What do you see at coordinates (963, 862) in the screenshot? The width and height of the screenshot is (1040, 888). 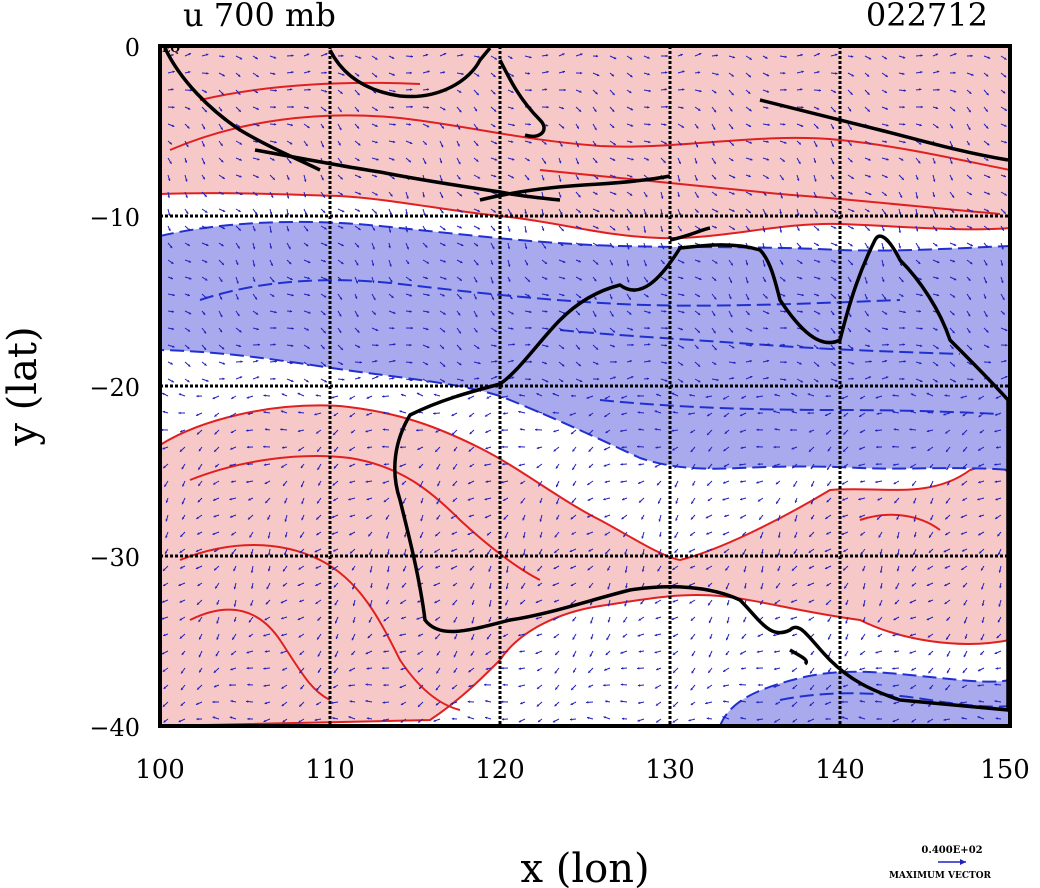 I see `max-vector-arrowhead` at bounding box center [963, 862].